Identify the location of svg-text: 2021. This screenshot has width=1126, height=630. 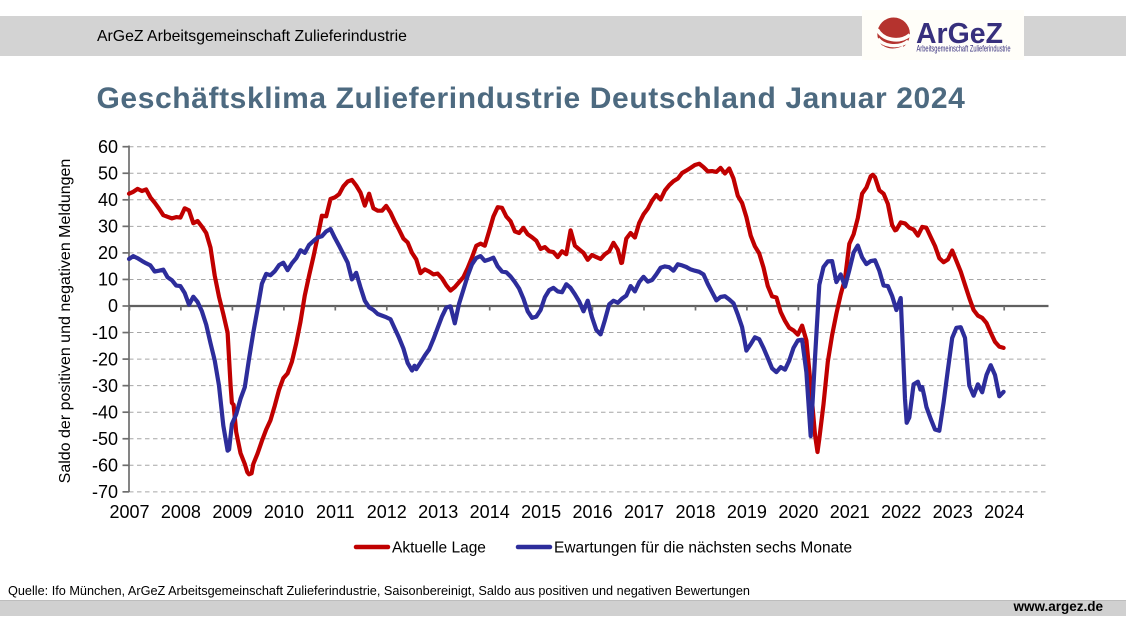
(850, 512).